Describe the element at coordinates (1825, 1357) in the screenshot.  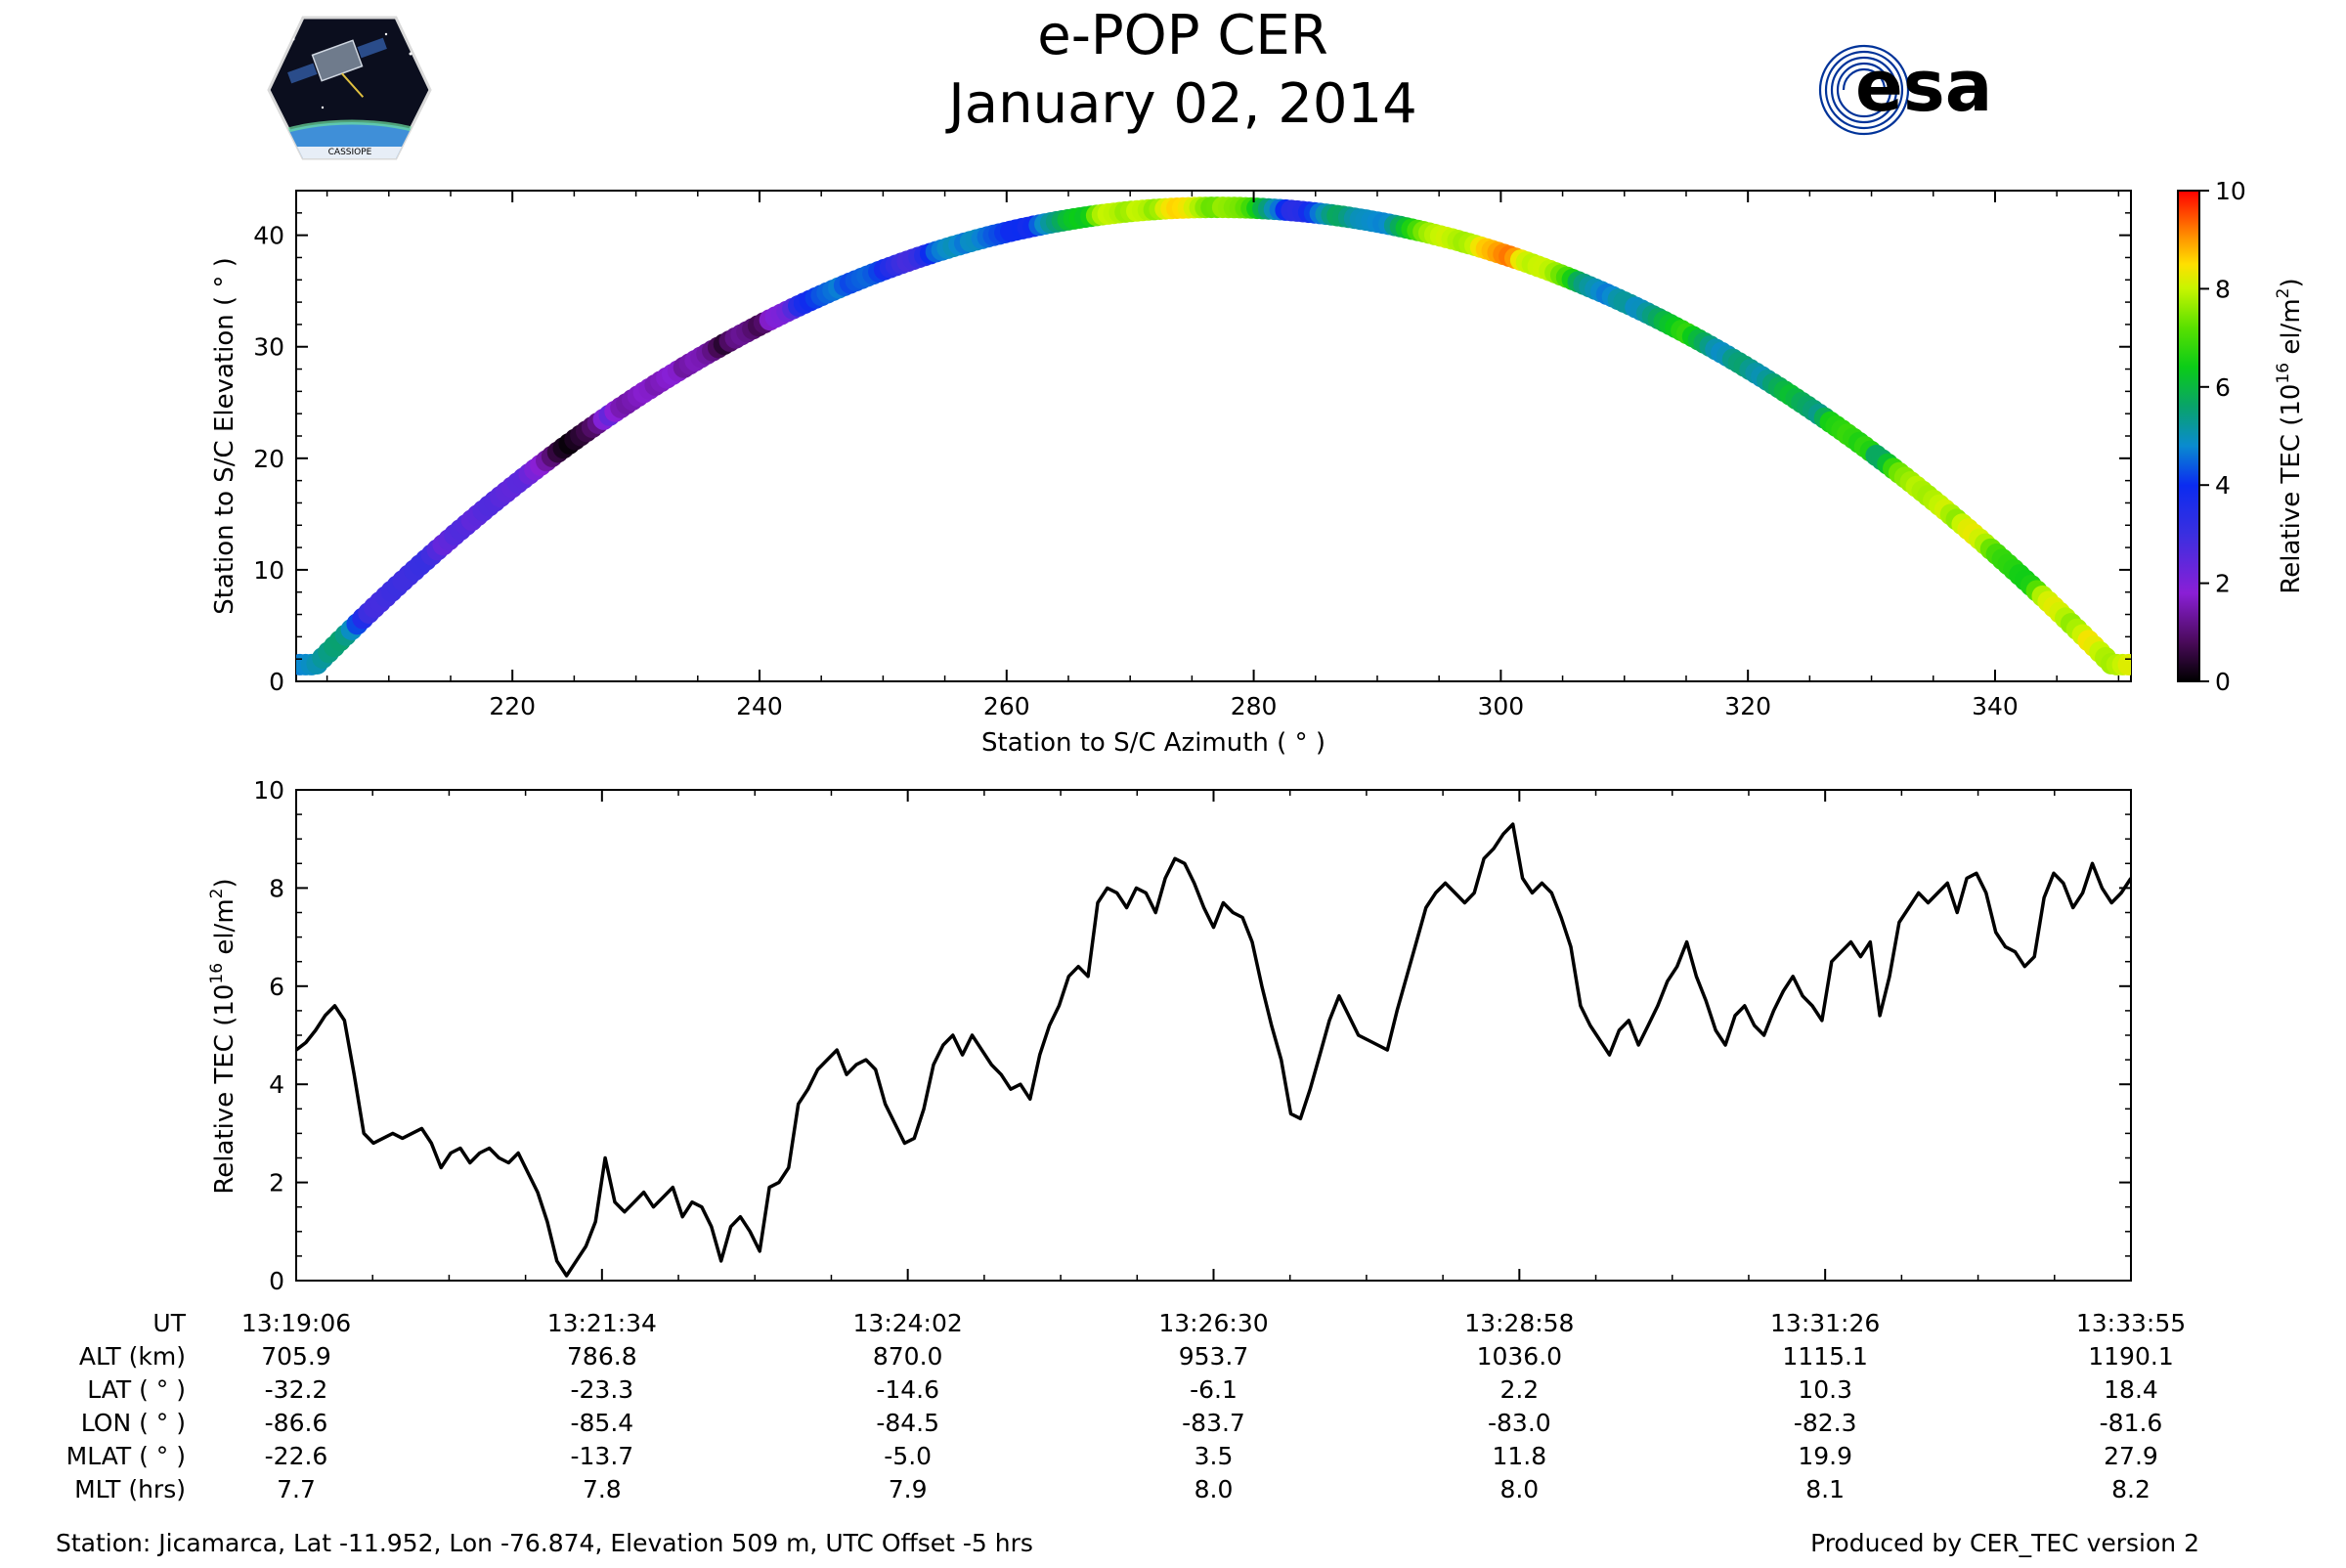
I see `info-cell: 1115.1` at that location.